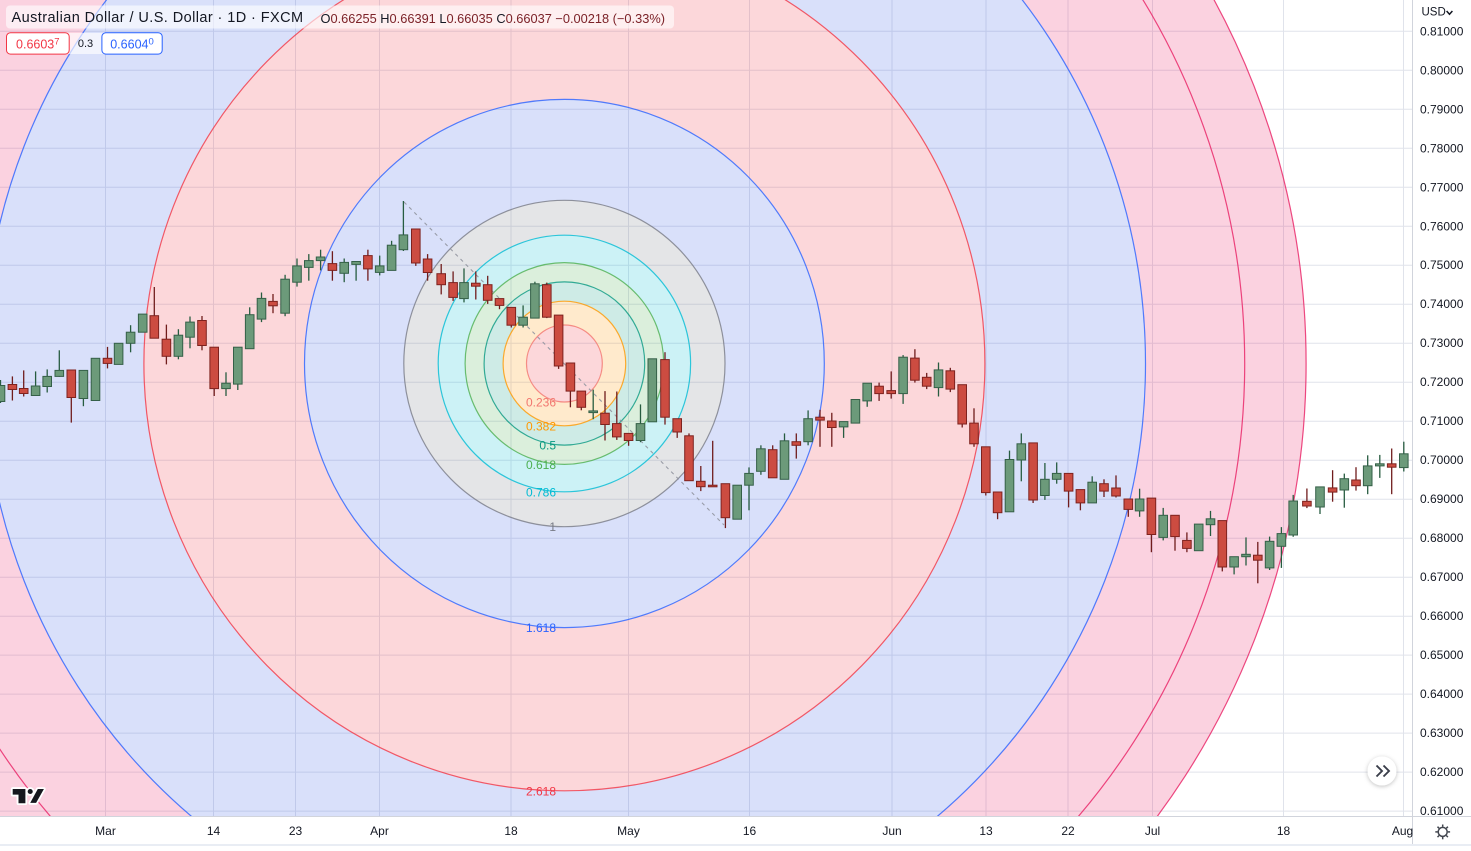 The image size is (1471, 851). What do you see at coordinates (132, 44) in the screenshot?
I see `svg-text: 0.66040` at bounding box center [132, 44].